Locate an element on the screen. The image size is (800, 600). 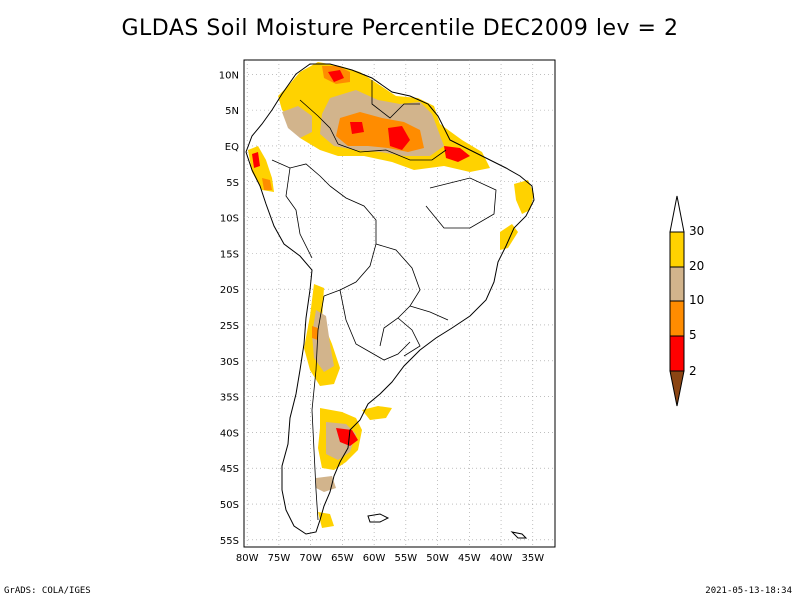
south-georgia is located at coordinates (519, 535).